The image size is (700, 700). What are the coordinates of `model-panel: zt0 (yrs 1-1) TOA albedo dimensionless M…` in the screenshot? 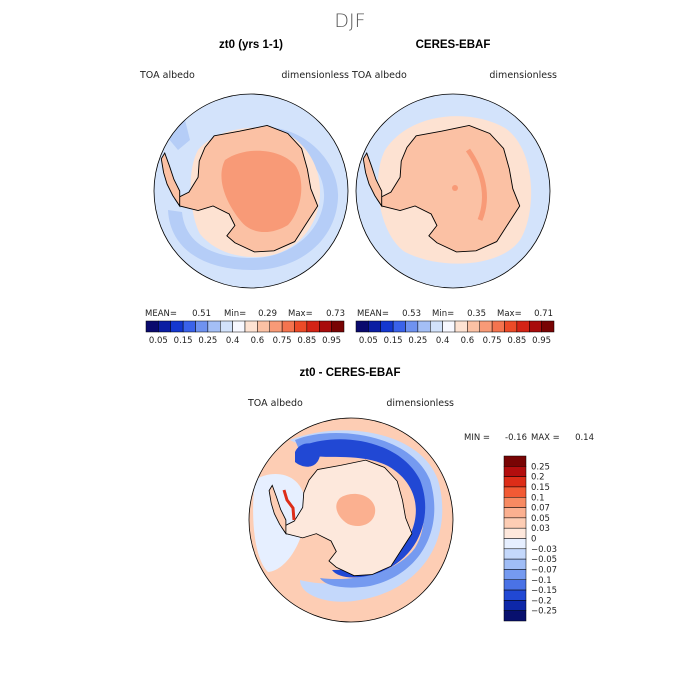 It's located at (244, 192).